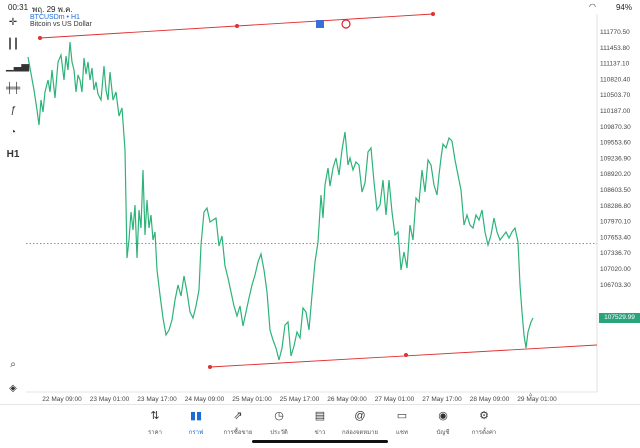 The height and width of the screenshot is (448, 640). I want to click on symbol-description: Bitcoin vs US Dollar, so click(61, 24).